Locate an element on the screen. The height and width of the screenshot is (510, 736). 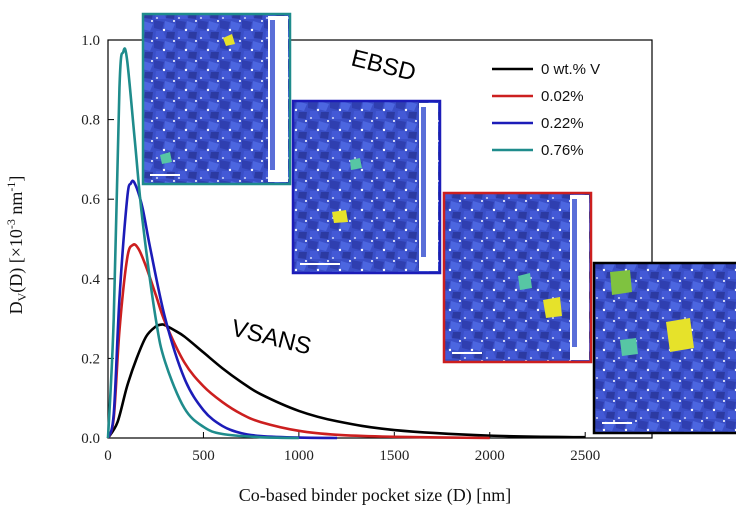
inset-ebsd-0.76 is located at coordinates (216, 99).